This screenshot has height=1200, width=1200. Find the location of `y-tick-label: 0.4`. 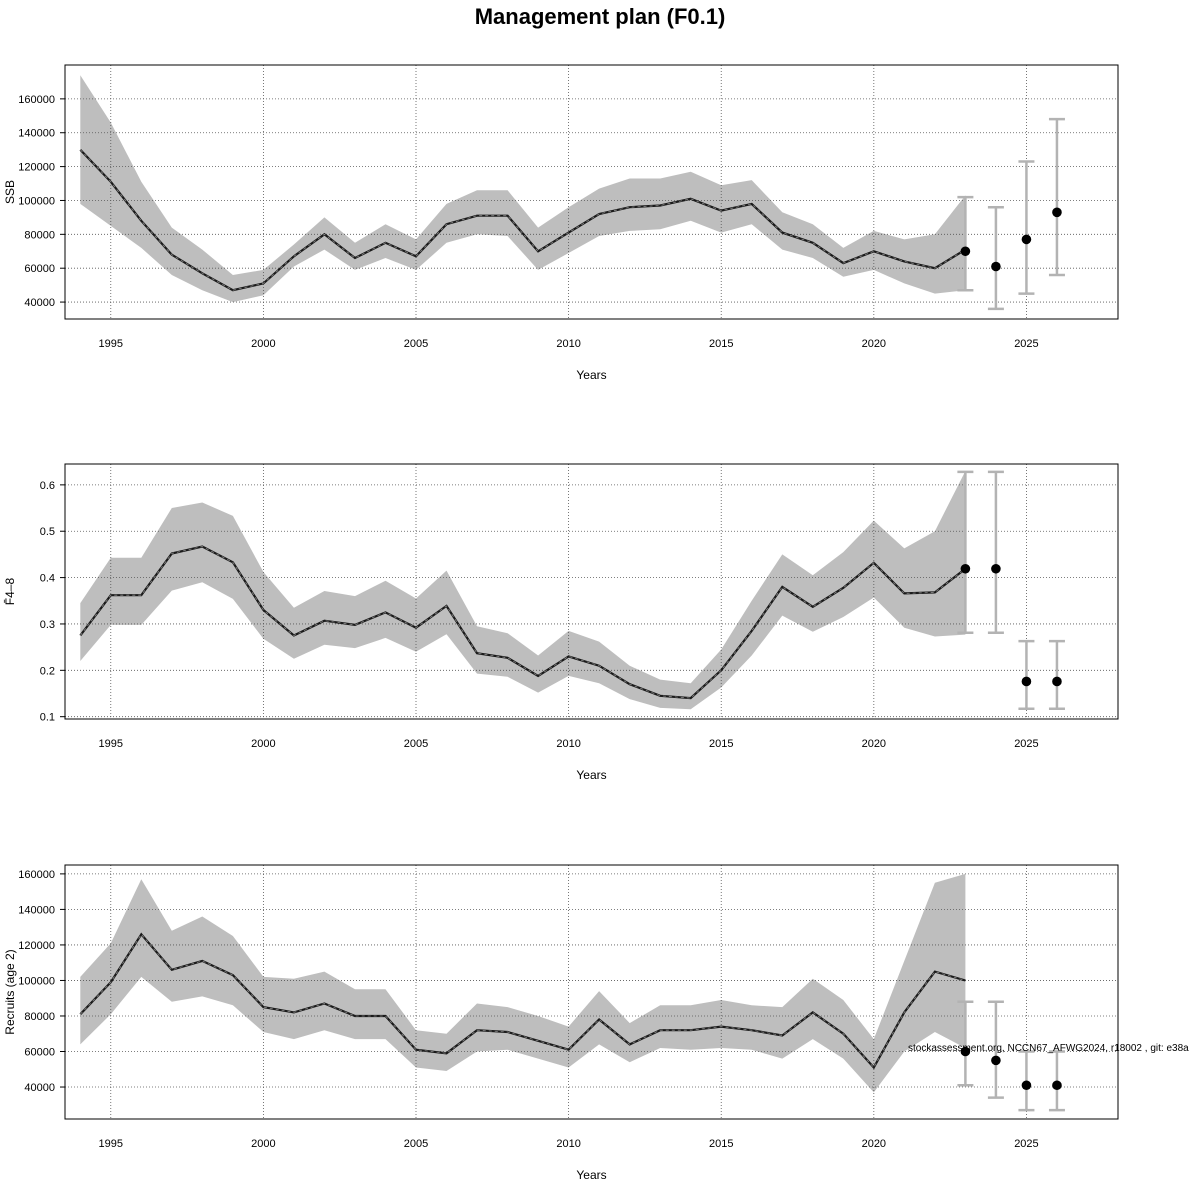

y-tick-label: 0.4 is located at coordinates (47, 579).